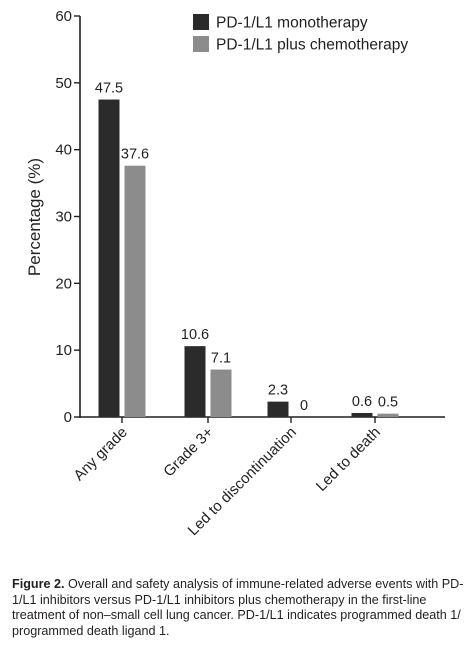 The image size is (473, 671). What do you see at coordinates (38, 584) in the screenshot?
I see `figure-label: Figure 2.` at bounding box center [38, 584].